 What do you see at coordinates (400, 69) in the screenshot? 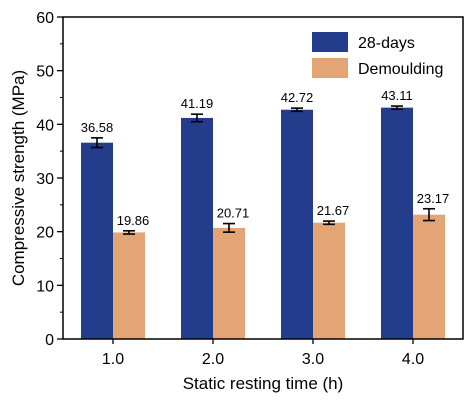
I see `legend-label: Demoulding` at bounding box center [400, 69].